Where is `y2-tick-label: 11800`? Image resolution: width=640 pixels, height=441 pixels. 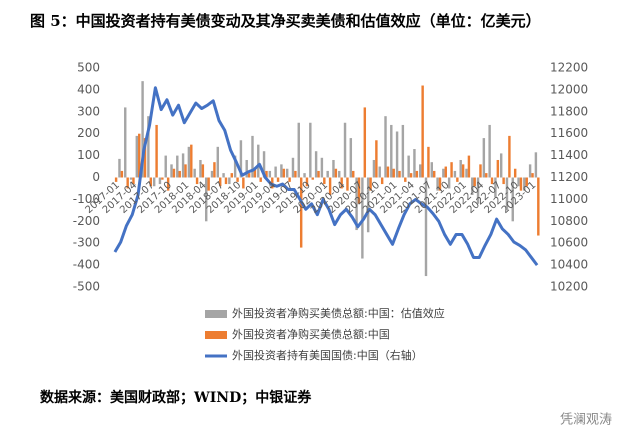 y2-tick-label: 11800 is located at coordinates (569, 111).